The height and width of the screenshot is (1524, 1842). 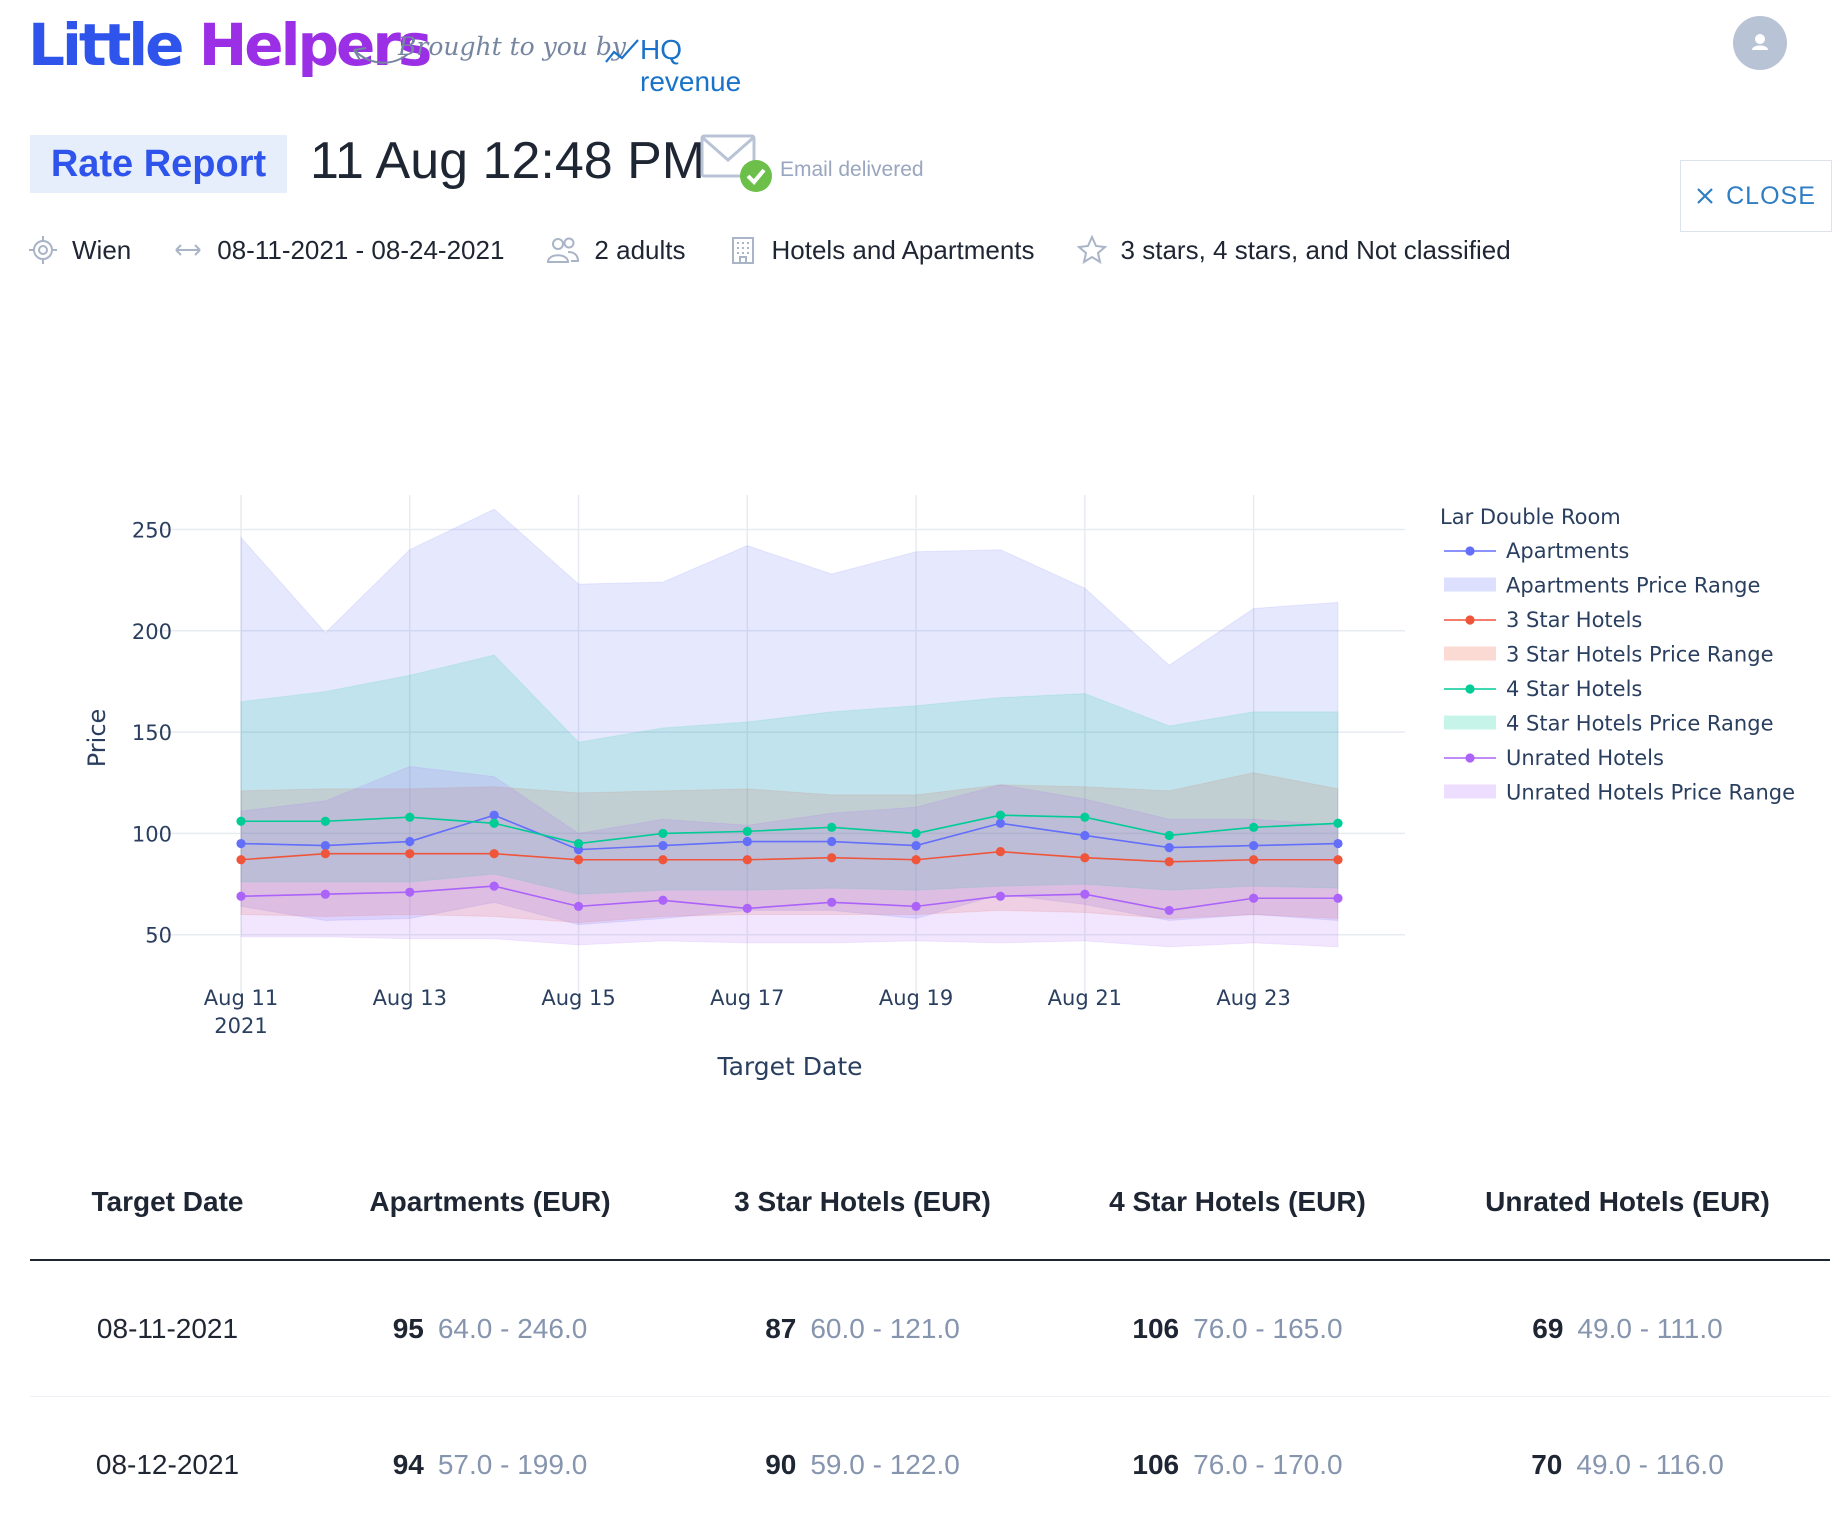 I want to click on cell-unrated: 70 49.0 - 116.0, so click(x=1627, y=1465).